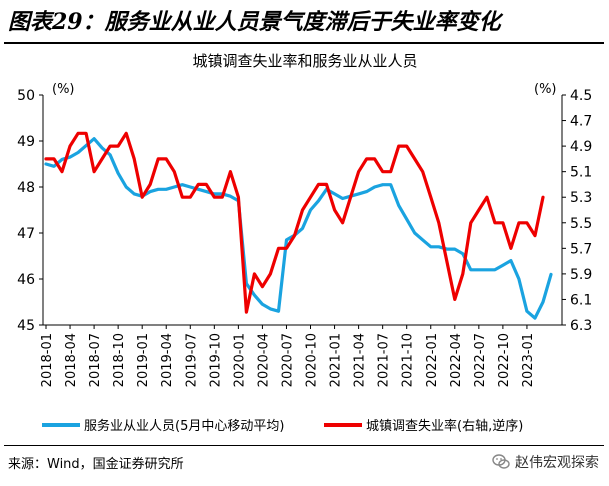 This screenshot has height=486, width=609. What do you see at coordinates (581, 326) in the screenshot?
I see `right-tick-label: 6.3` at bounding box center [581, 326].